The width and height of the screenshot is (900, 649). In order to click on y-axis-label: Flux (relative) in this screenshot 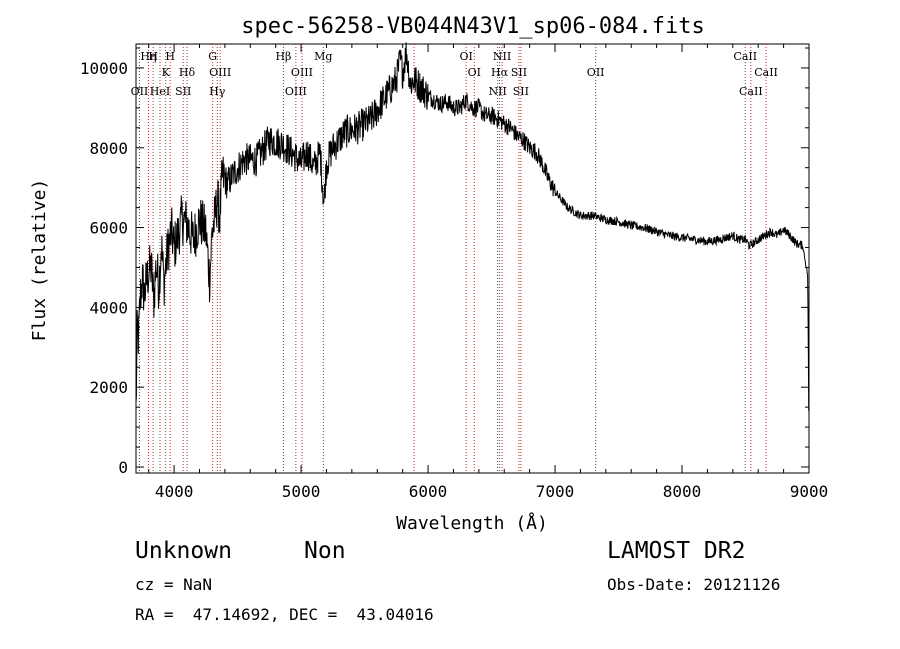, I will do `click(39, 260)`.